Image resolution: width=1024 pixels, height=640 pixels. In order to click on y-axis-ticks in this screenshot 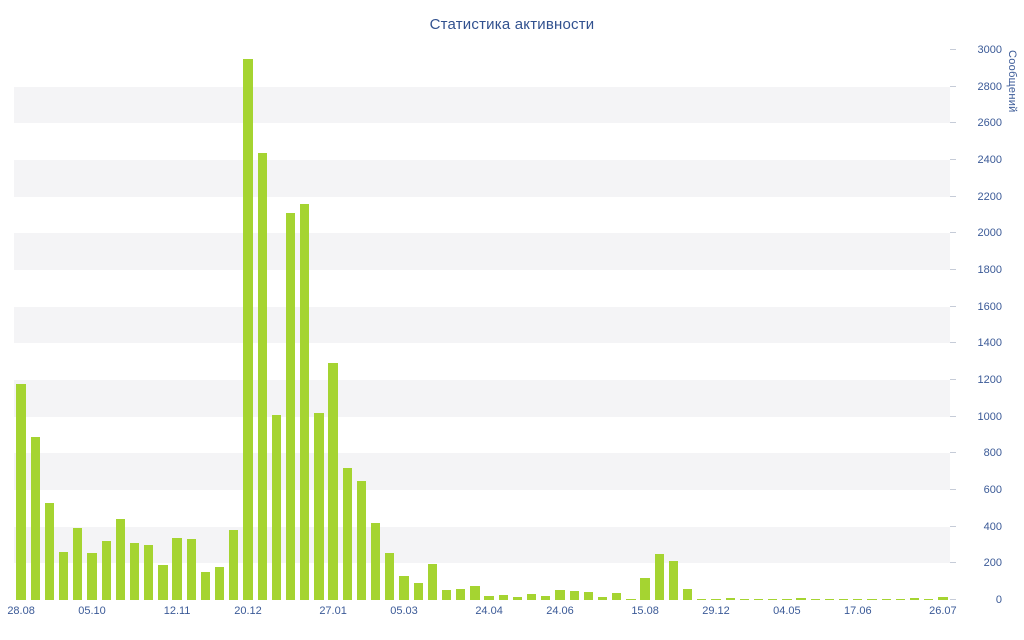, I will do `click(953, 324)`.